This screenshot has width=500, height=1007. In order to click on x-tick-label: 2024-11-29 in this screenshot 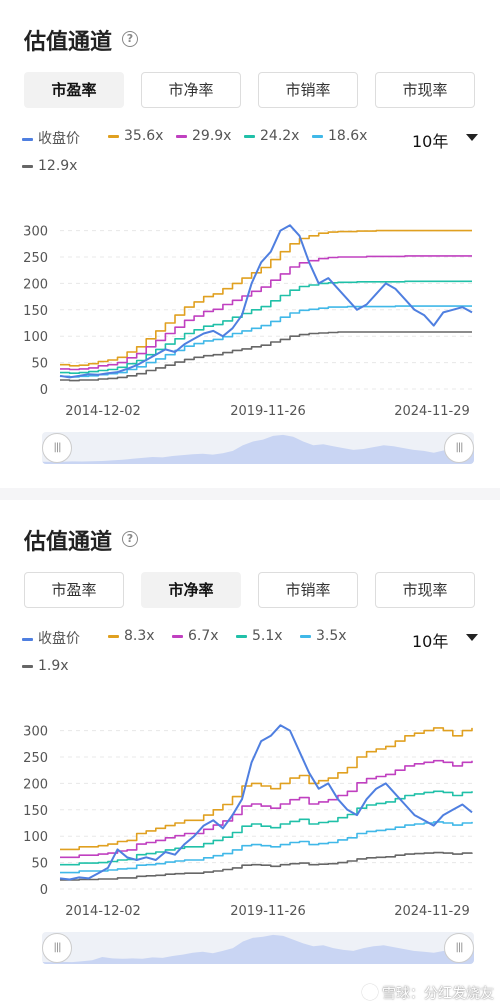, I will do `click(432, 911)`.